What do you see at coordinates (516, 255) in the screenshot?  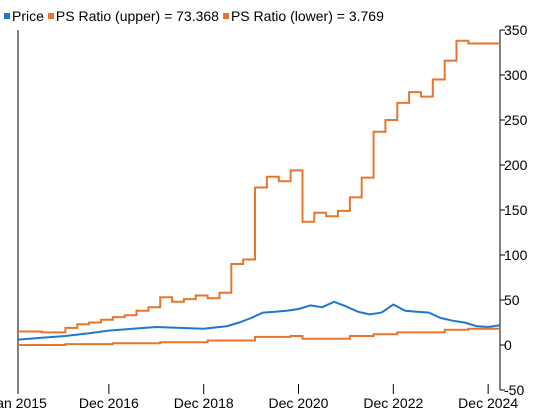 I see `y-tick-label: 100` at bounding box center [516, 255].